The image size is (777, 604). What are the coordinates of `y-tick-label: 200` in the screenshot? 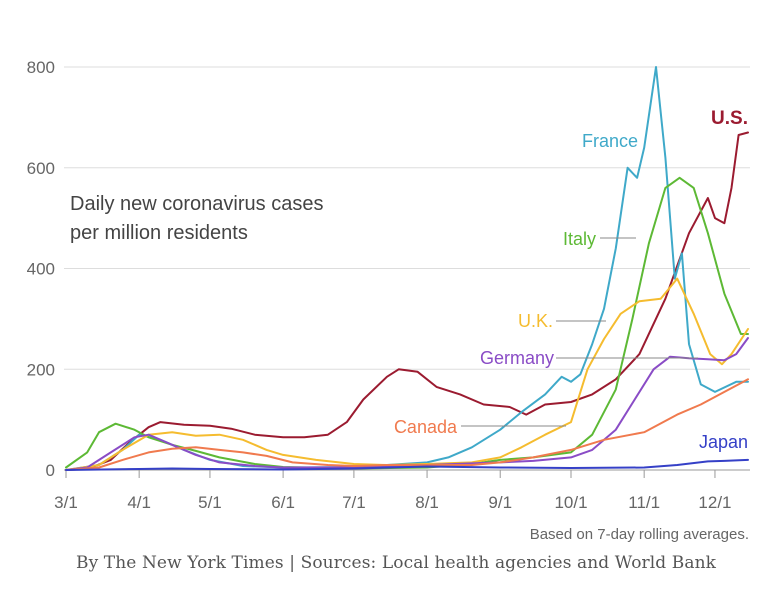 It's located at (41, 369).